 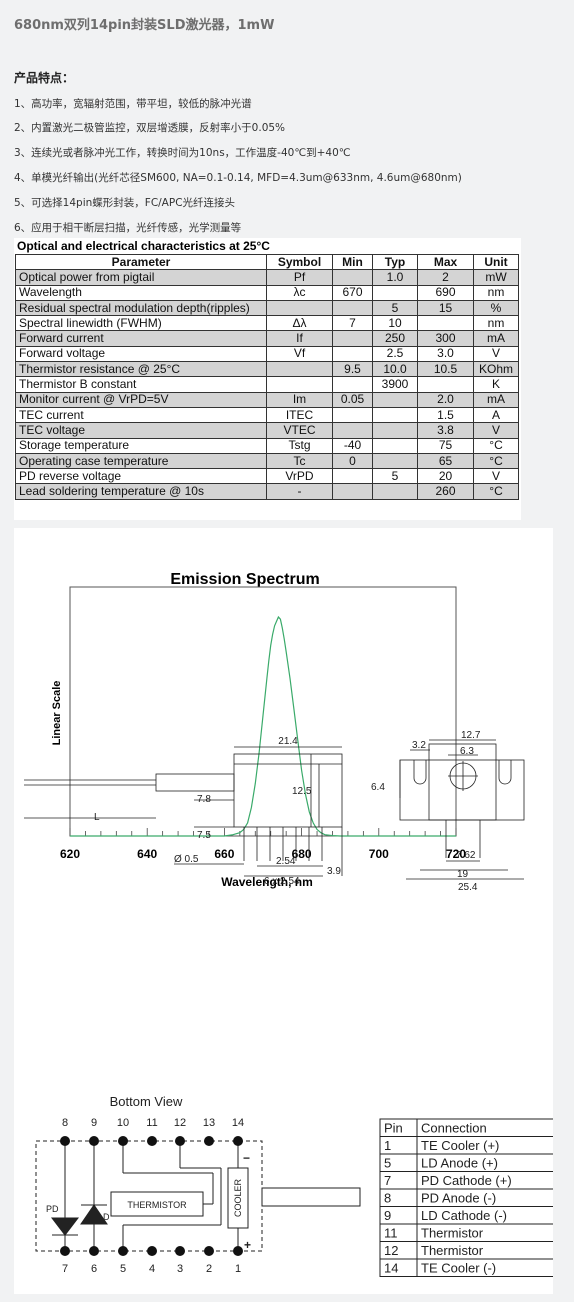 What do you see at coordinates (445, 491) in the screenshot?
I see `spec-cell: 260` at bounding box center [445, 491].